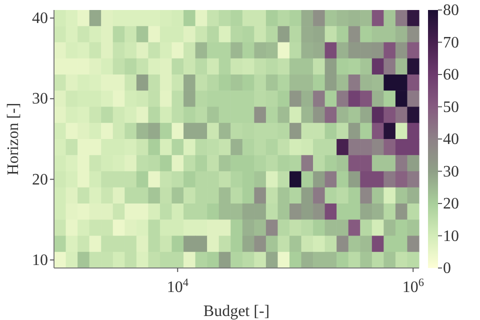  What do you see at coordinates (451, 171) in the screenshot?
I see `color-bar-label: 30` at bounding box center [451, 171].